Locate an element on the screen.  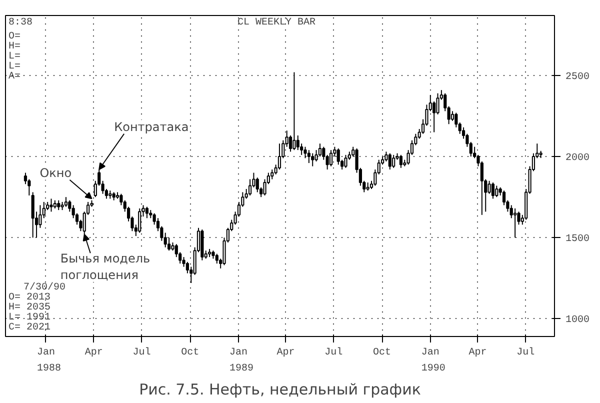
annotation: CL WEEKLY BAR is located at coordinates (277, 23).